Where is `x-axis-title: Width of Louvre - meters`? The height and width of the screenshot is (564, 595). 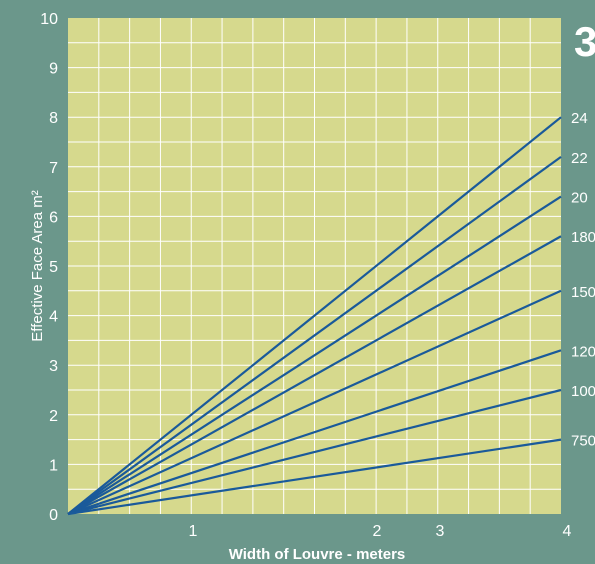
x-axis-title: Width of Louvre - meters is located at coordinates (317, 554).